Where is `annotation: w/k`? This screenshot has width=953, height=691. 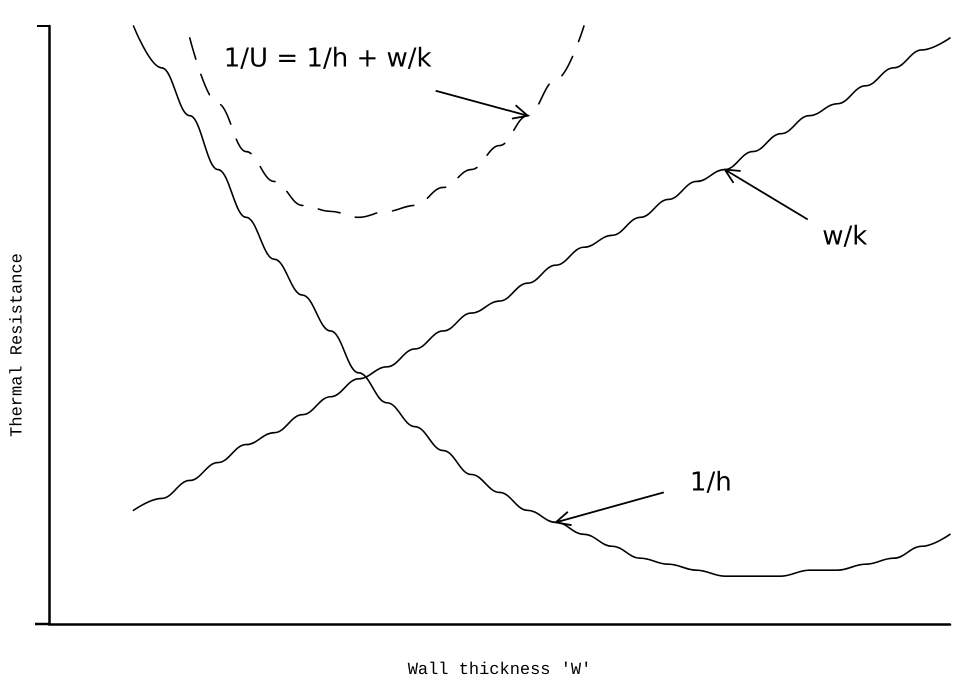
annotation: w/k is located at coordinates (845, 237).